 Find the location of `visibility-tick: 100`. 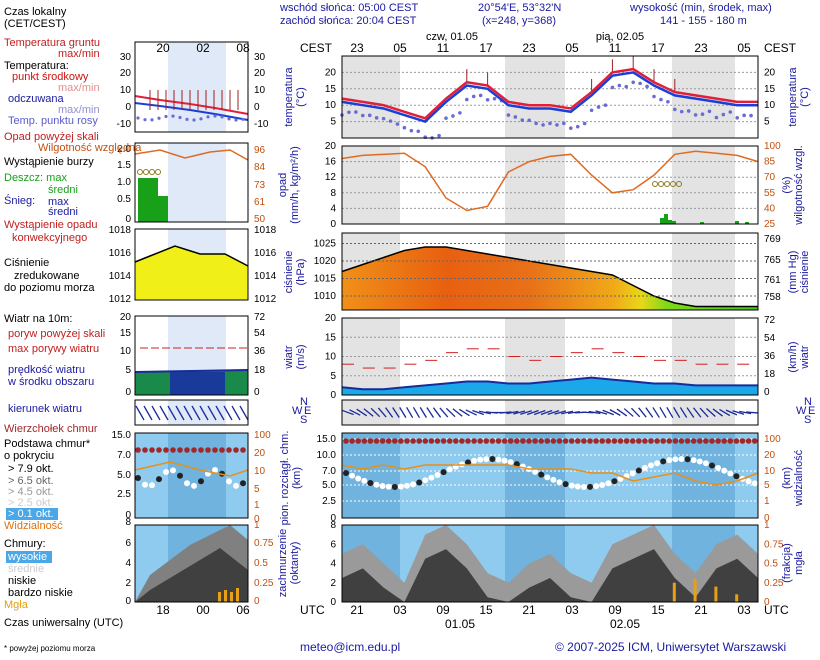

visibility-tick: 100 is located at coordinates (772, 439).